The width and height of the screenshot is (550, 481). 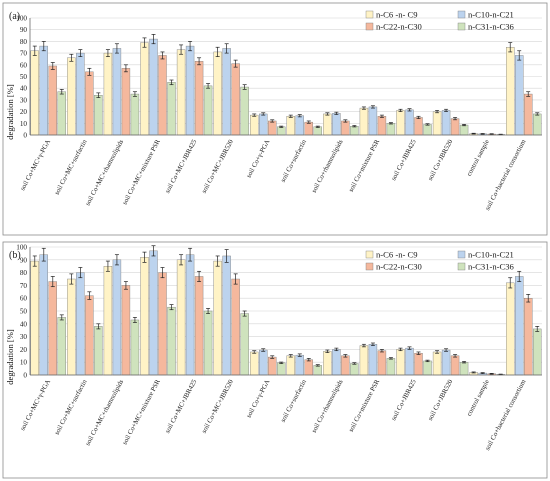 What do you see at coordinates (441, 160) in the screenshot?
I see `category-label: soil Co+JBR520` at bounding box center [441, 160].